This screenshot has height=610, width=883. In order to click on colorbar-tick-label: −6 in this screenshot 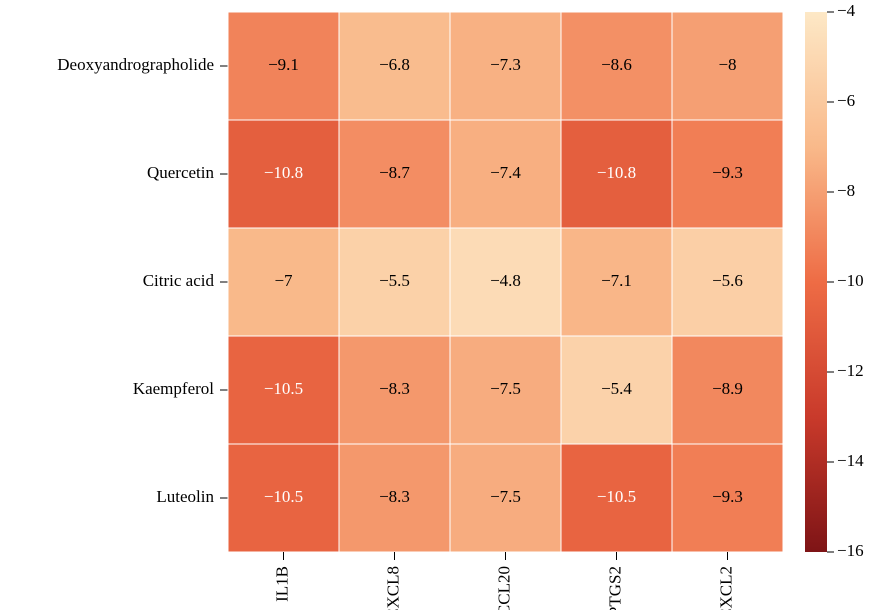, I will do `click(846, 100)`.